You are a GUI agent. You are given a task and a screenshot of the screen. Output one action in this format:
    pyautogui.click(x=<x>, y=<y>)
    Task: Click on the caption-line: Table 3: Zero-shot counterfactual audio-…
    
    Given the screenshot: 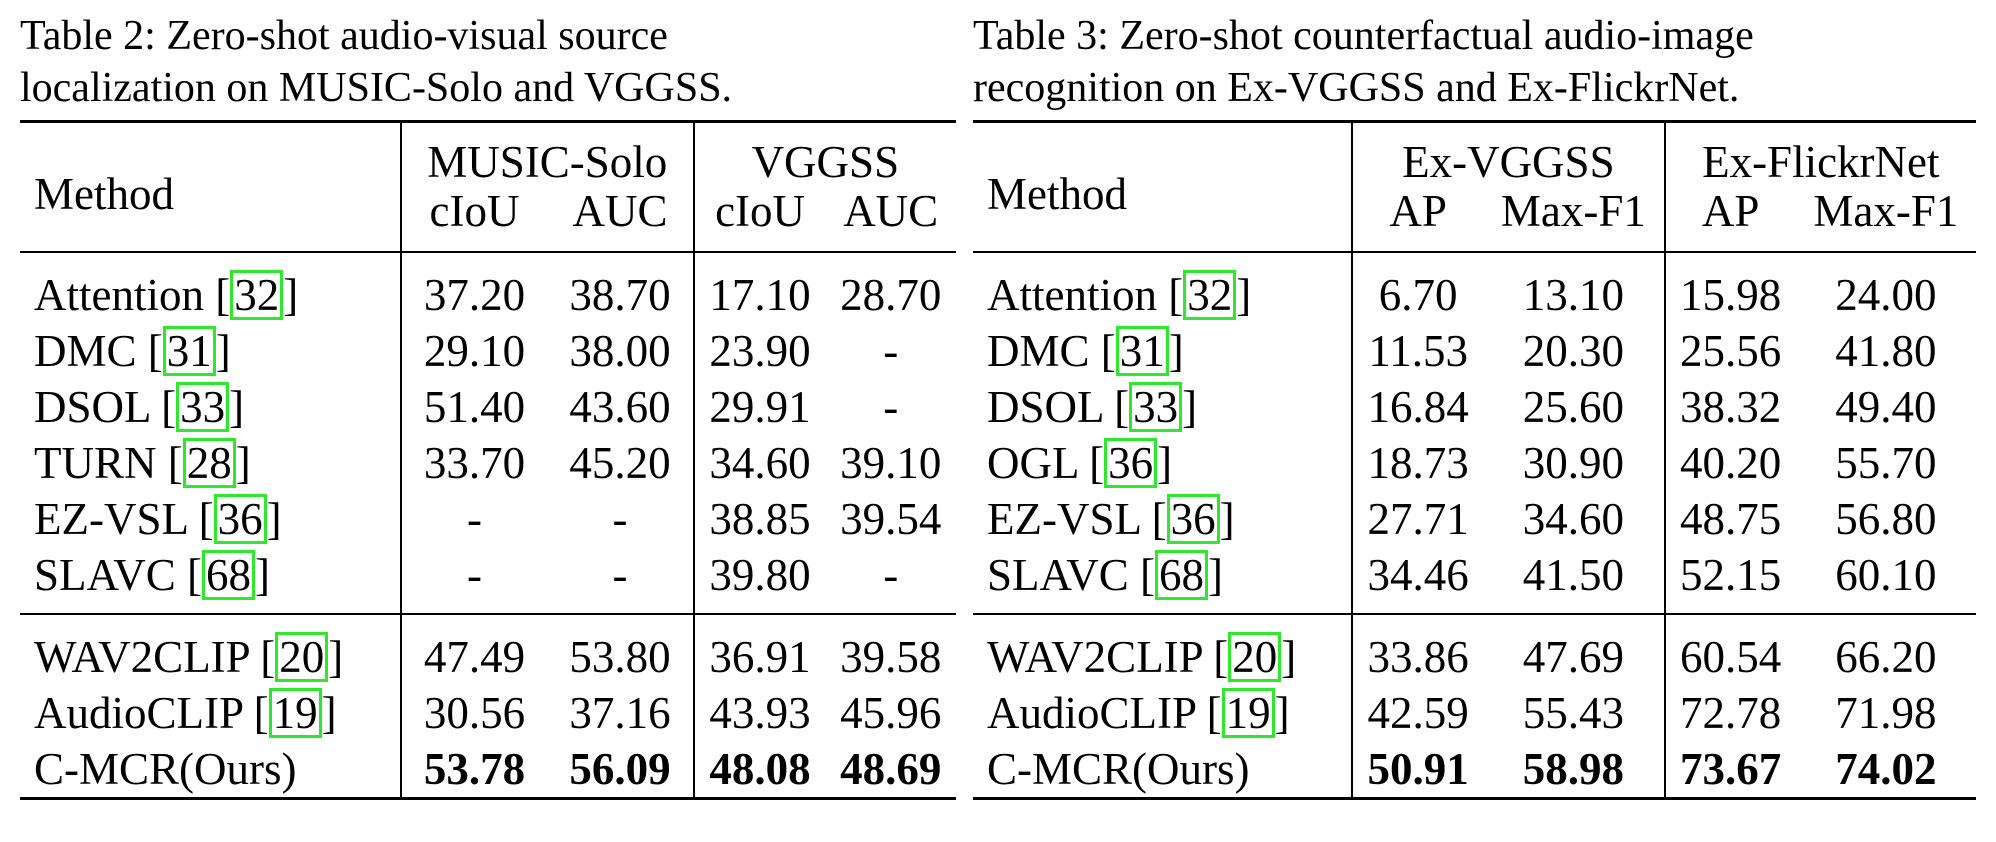 What is the action you would take?
    pyautogui.click(x=1363, y=36)
    